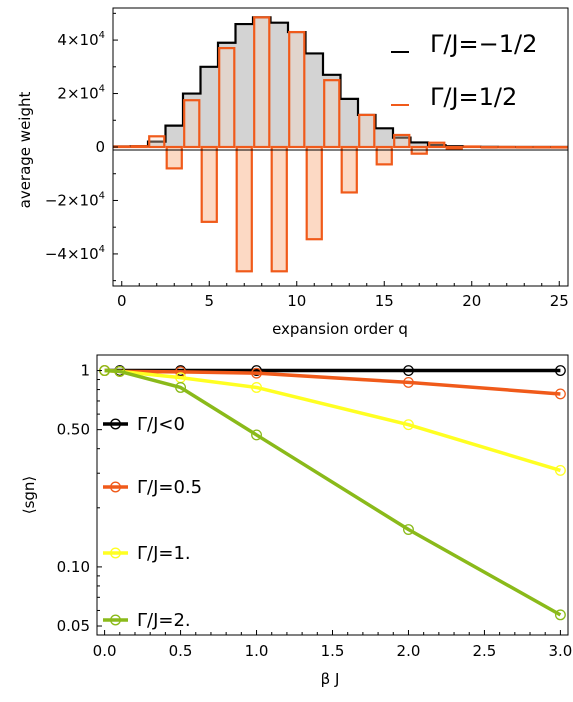  I want to click on x-tick-label: 15, so click(384, 301).